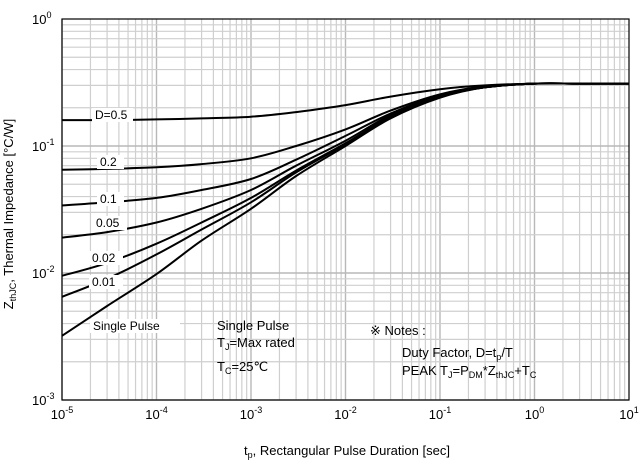 The image size is (642, 464). Describe the element at coordinates (62, 413) in the screenshot. I see `x-tick-label: 10⁻⁵` at that location.